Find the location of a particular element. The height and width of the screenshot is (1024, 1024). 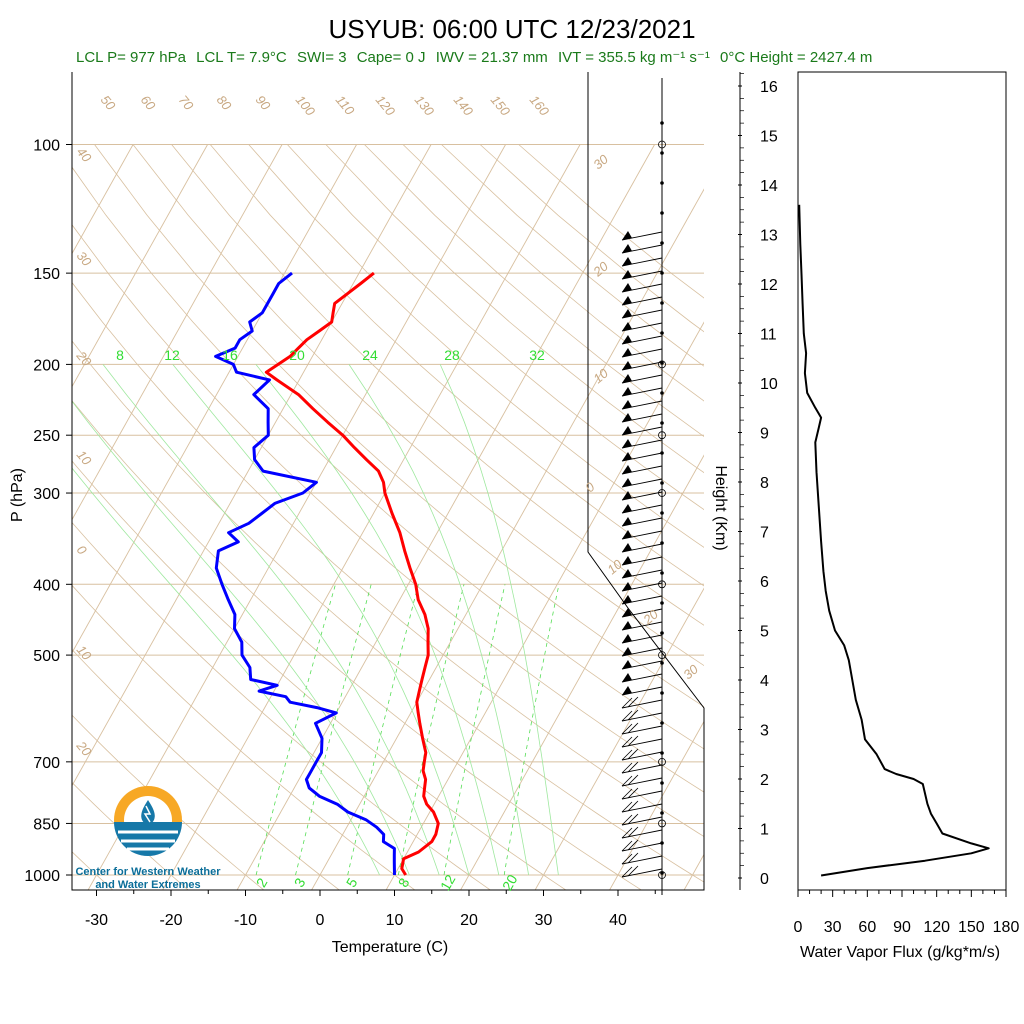

flux-tick-label: 90 is located at coordinates (902, 927).